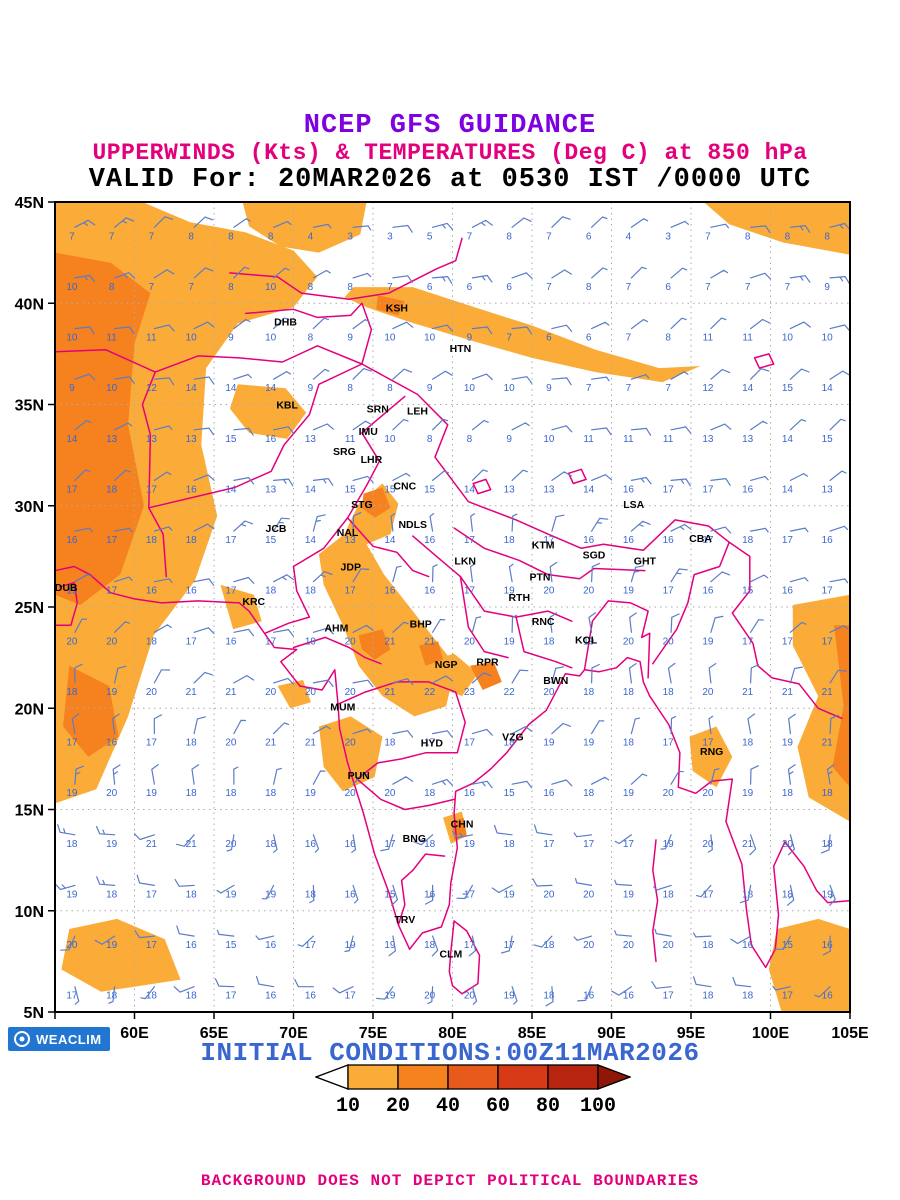  Describe the element at coordinates (513, 738) in the screenshot. I see `svg-text: VZG` at that location.